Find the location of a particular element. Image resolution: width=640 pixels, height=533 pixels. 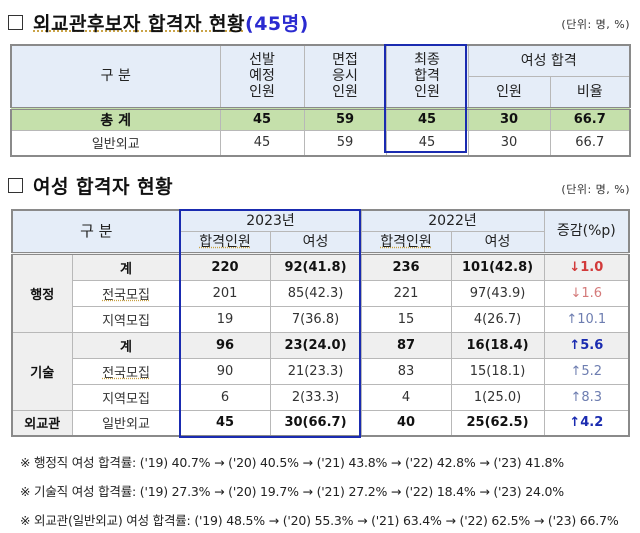

table-row: 행정 계 220 92(41.8) 236 101(42.8) ↓1.0 is located at coordinates (320, 292).